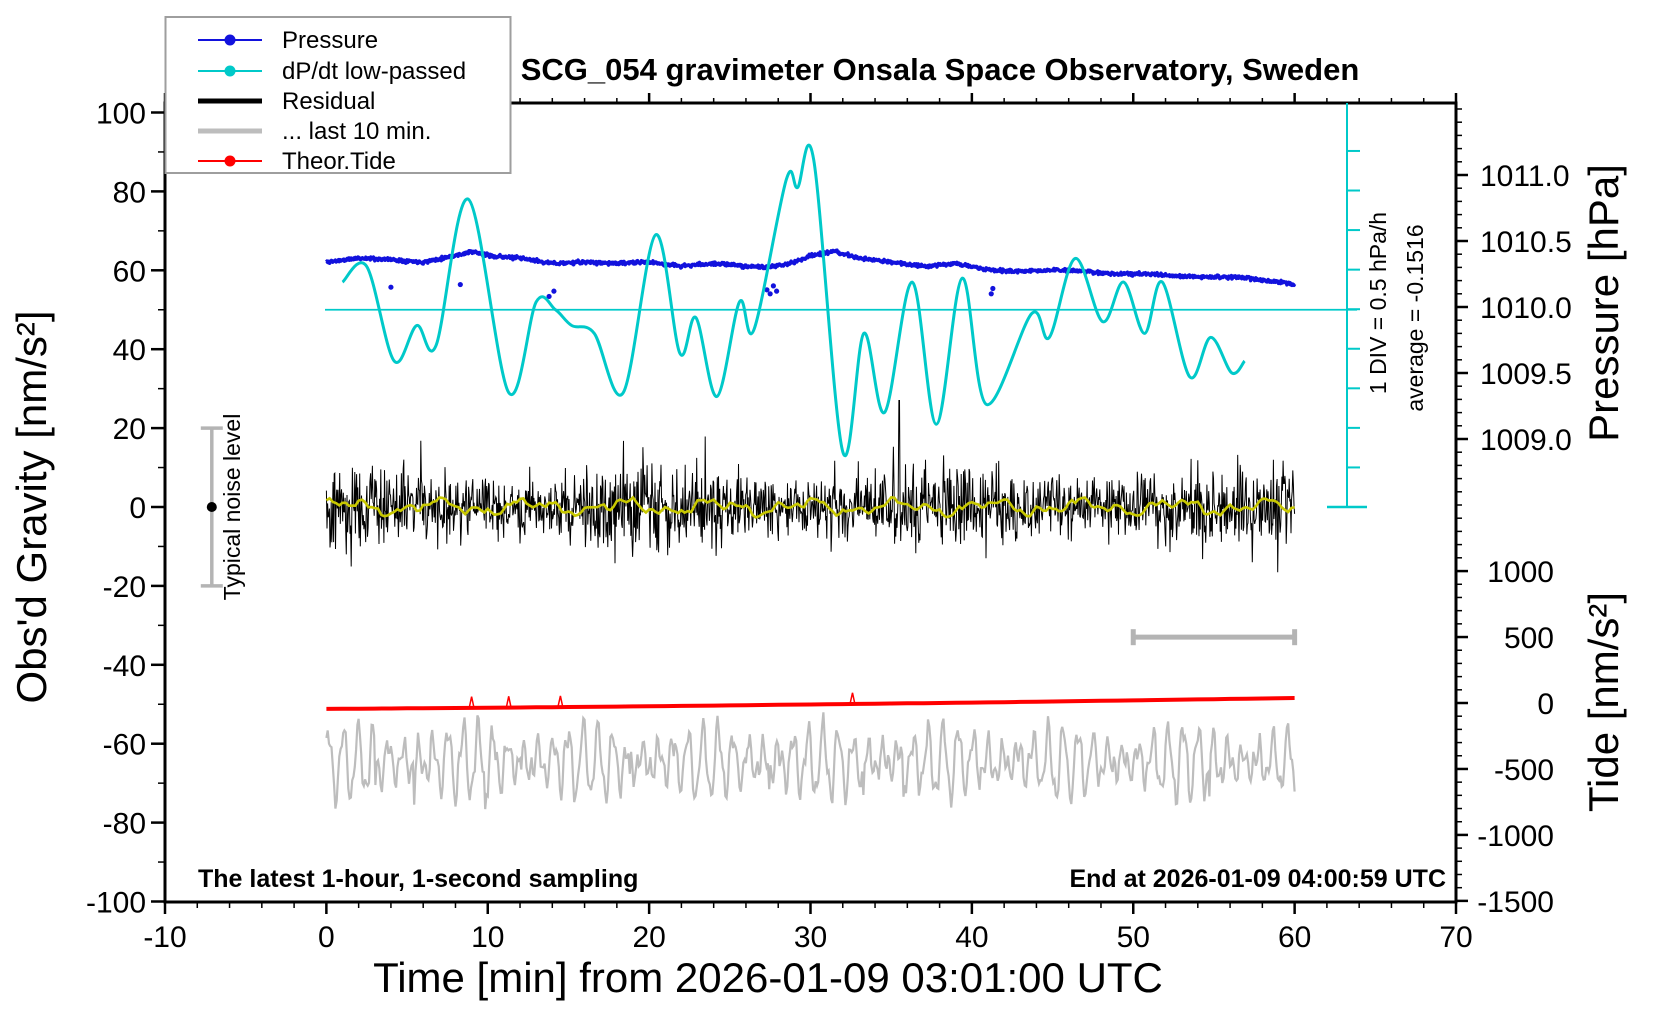  Describe the element at coordinates (1415, 317) in the screenshot. I see `average-annotation: average = -0.1516` at that location.